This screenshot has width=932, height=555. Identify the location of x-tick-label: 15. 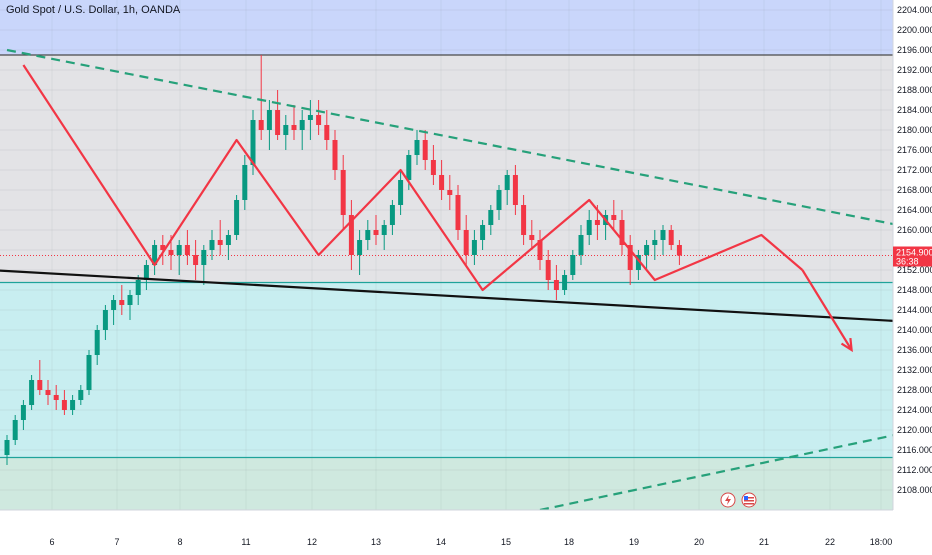
(506, 542).